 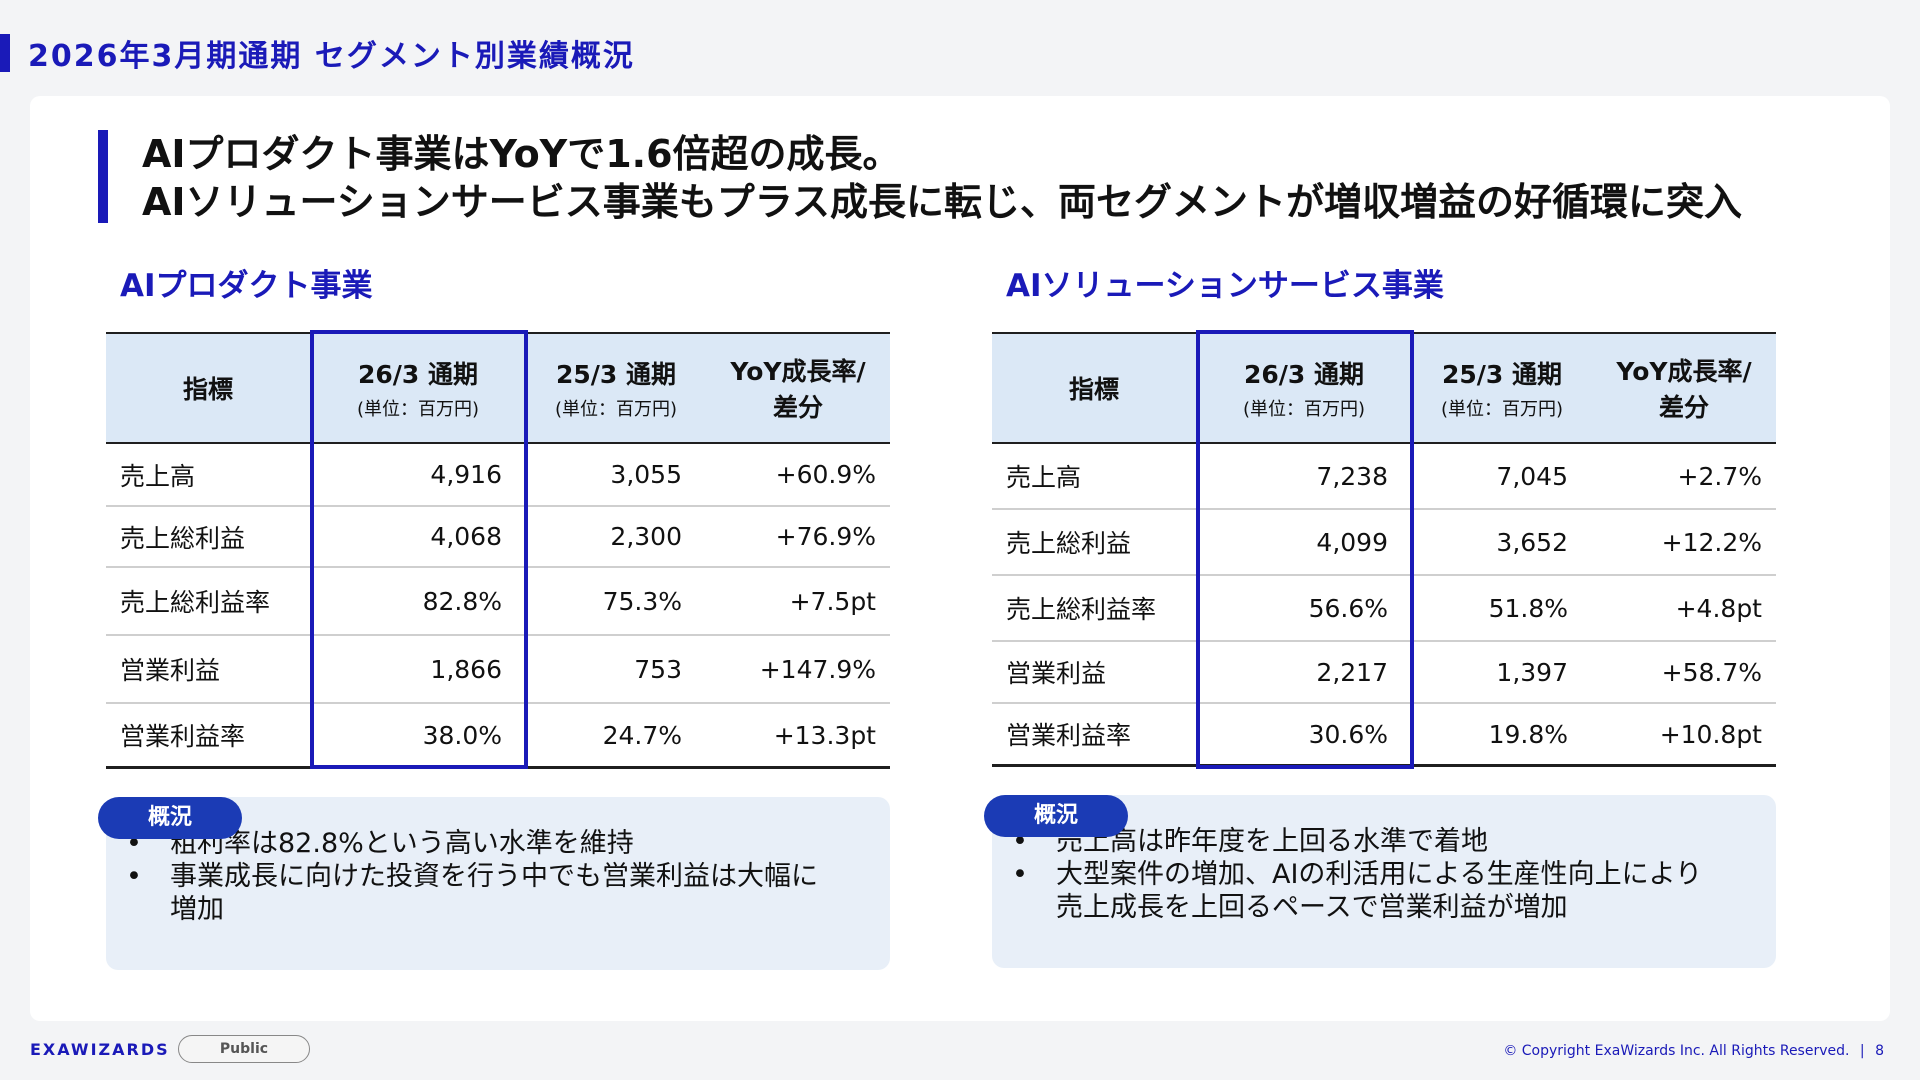 I want to click on summary-bullet: • 事業成長に向けた投資を行う中でも営業利益は大幅に 増加, so click(x=472, y=893).